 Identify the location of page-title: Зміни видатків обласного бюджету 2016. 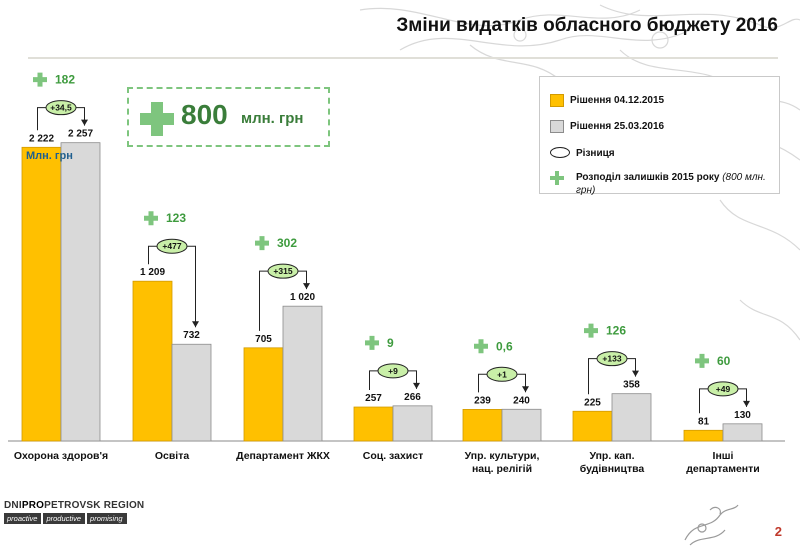
(587, 25).